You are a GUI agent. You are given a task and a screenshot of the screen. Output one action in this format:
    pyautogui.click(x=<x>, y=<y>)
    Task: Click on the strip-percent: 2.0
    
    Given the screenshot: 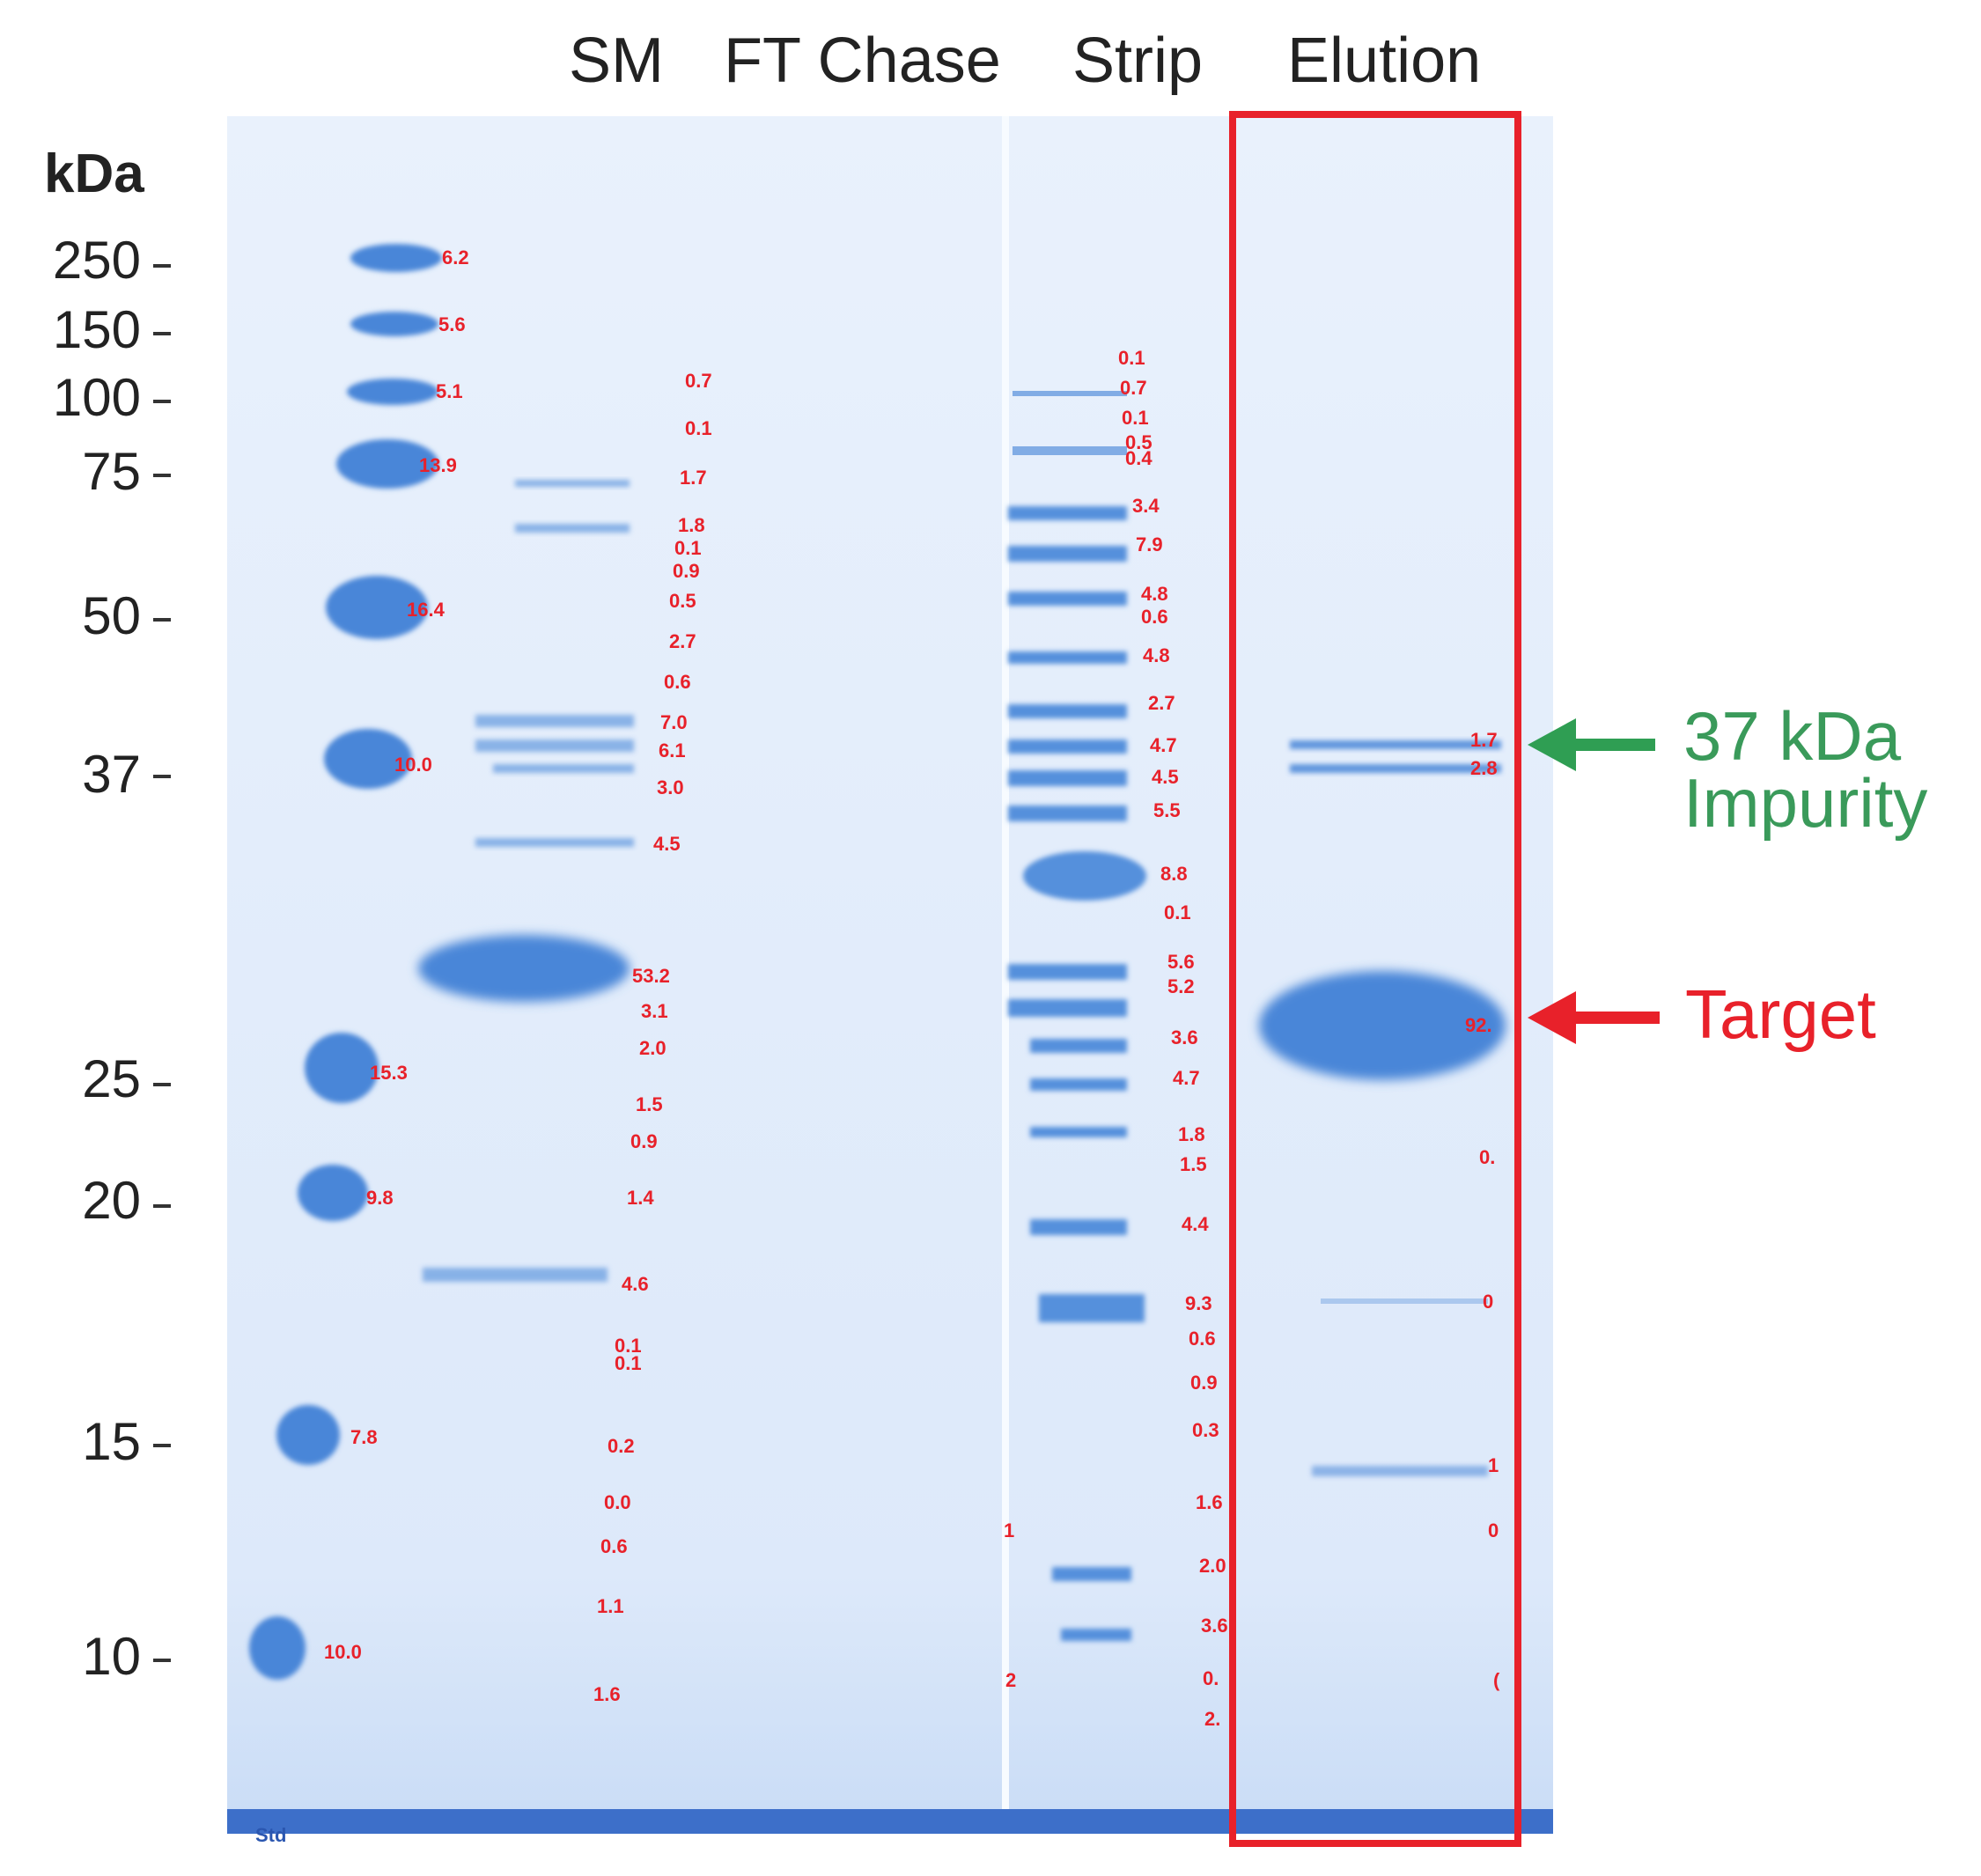 What is the action you would take?
    pyautogui.click(x=1213, y=1566)
    